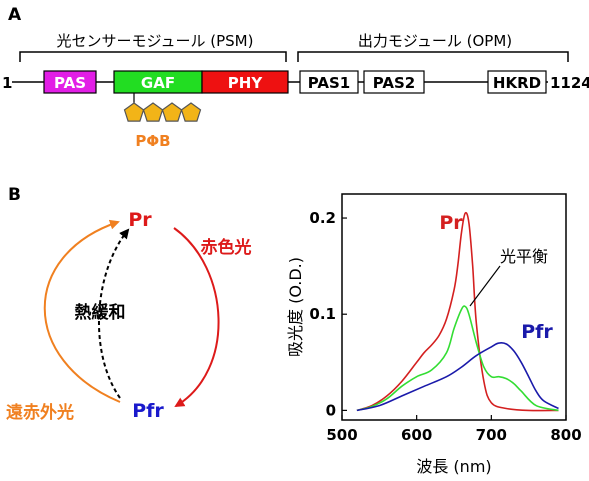 The image size is (589, 481). What do you see at coordinates (40, 412) in the screenshot?
I see `far-red-light-label: 遠赤外光` at bounding box center [40, 412].